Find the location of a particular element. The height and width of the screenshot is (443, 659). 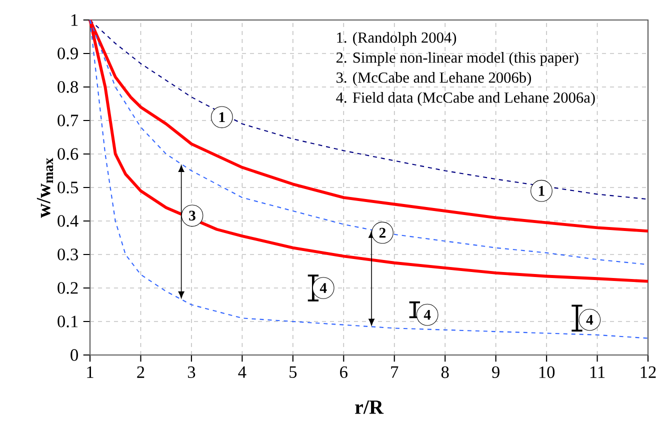

x-tick-label: 11 is located at coordinates (597, 372).